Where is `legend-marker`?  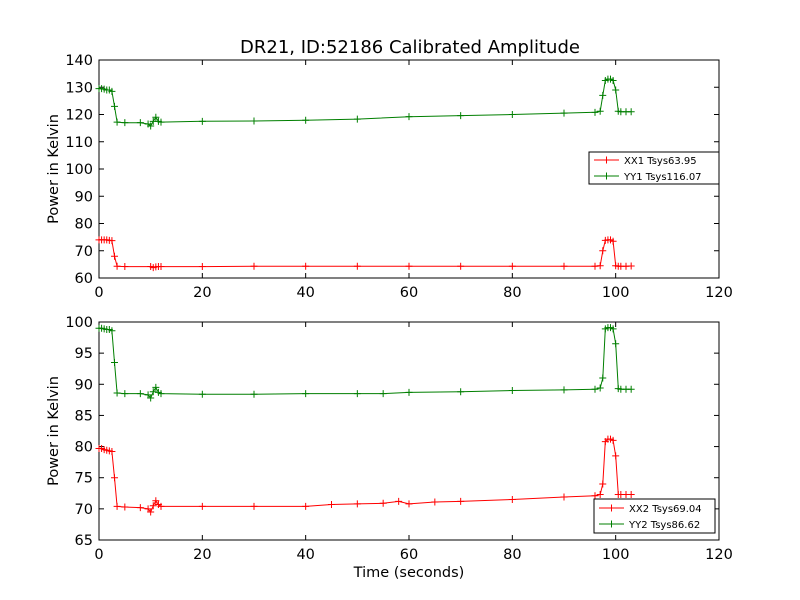
legend-marker is located at coordinates (611, 524).